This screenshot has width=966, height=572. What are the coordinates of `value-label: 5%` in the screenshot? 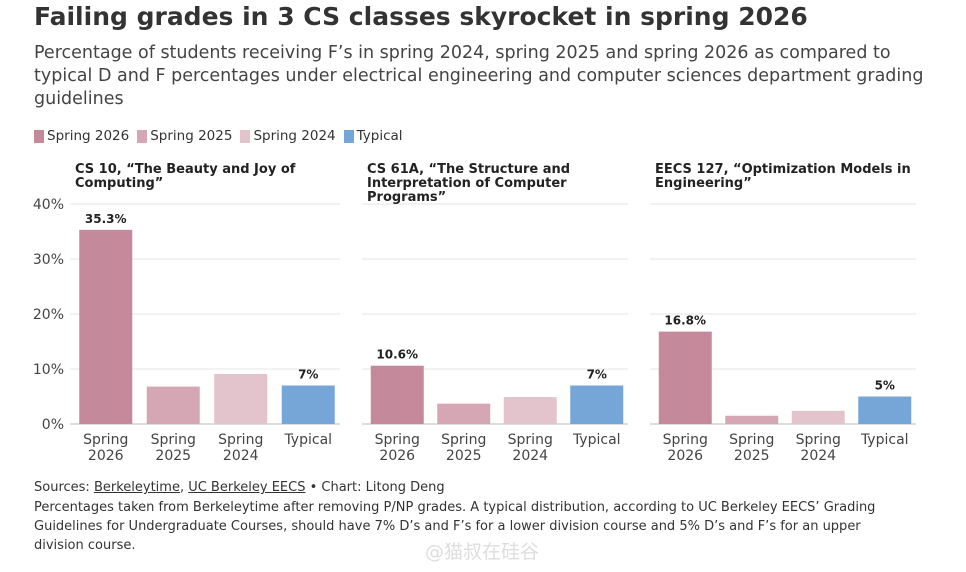 It's located at (885, 386).